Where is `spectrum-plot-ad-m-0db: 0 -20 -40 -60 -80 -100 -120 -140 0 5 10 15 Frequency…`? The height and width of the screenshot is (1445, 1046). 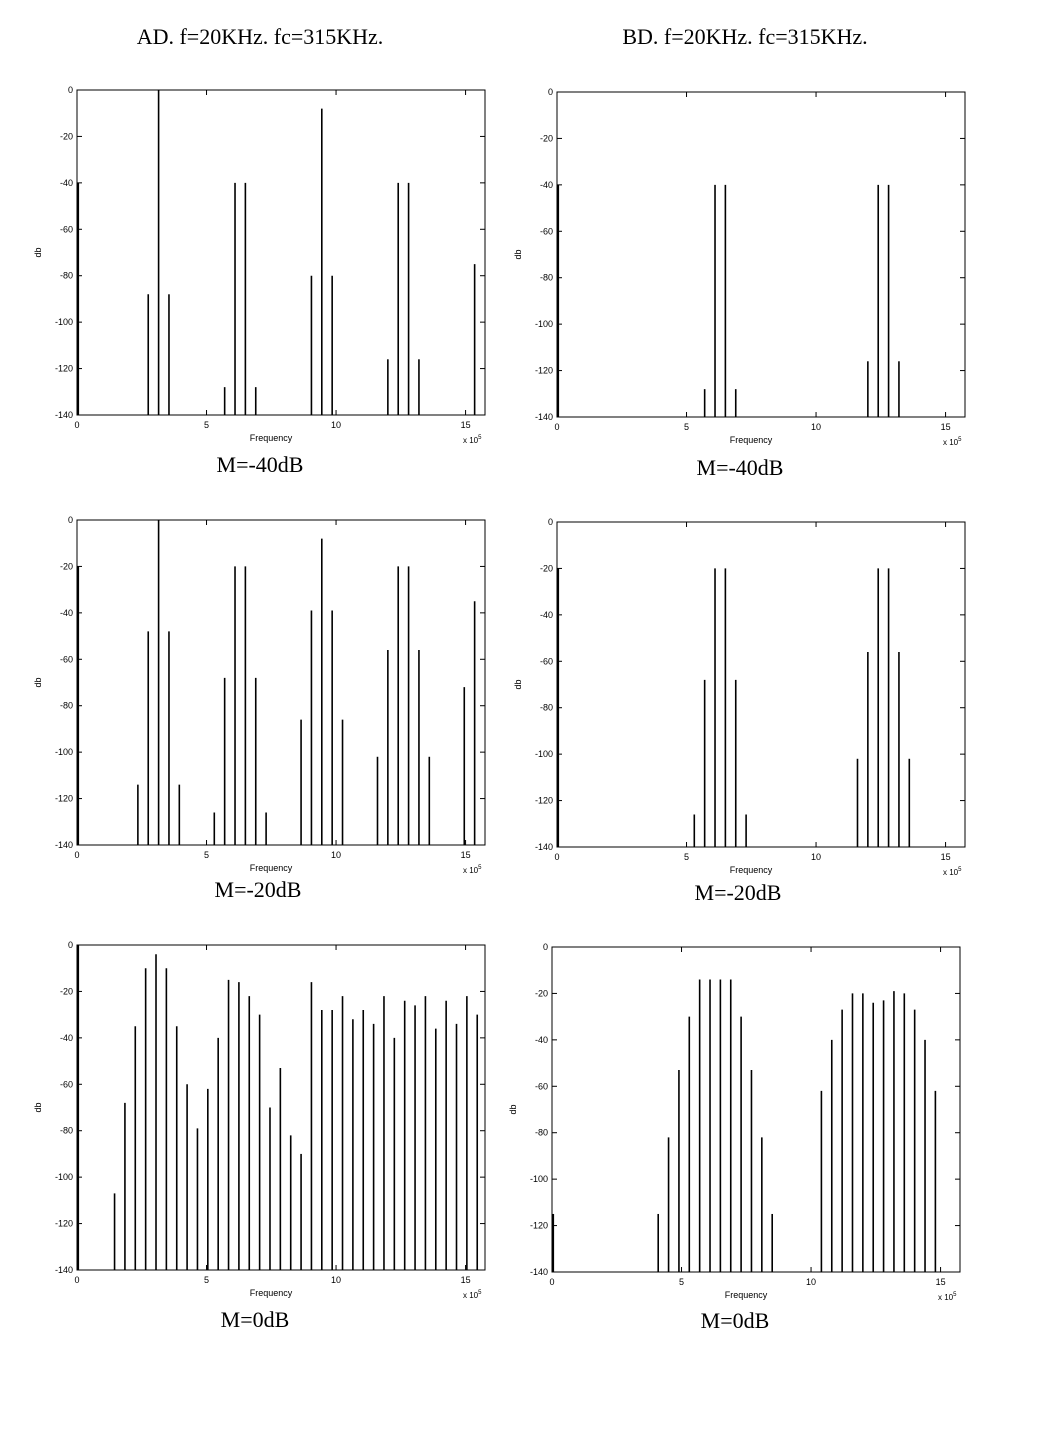 spectrum-plot-ad-m-0db: 0 -20 -40 -60 -80 -100 -120 -140 0 5 10 15 Frequency… is located at coordinates (265, 1125).